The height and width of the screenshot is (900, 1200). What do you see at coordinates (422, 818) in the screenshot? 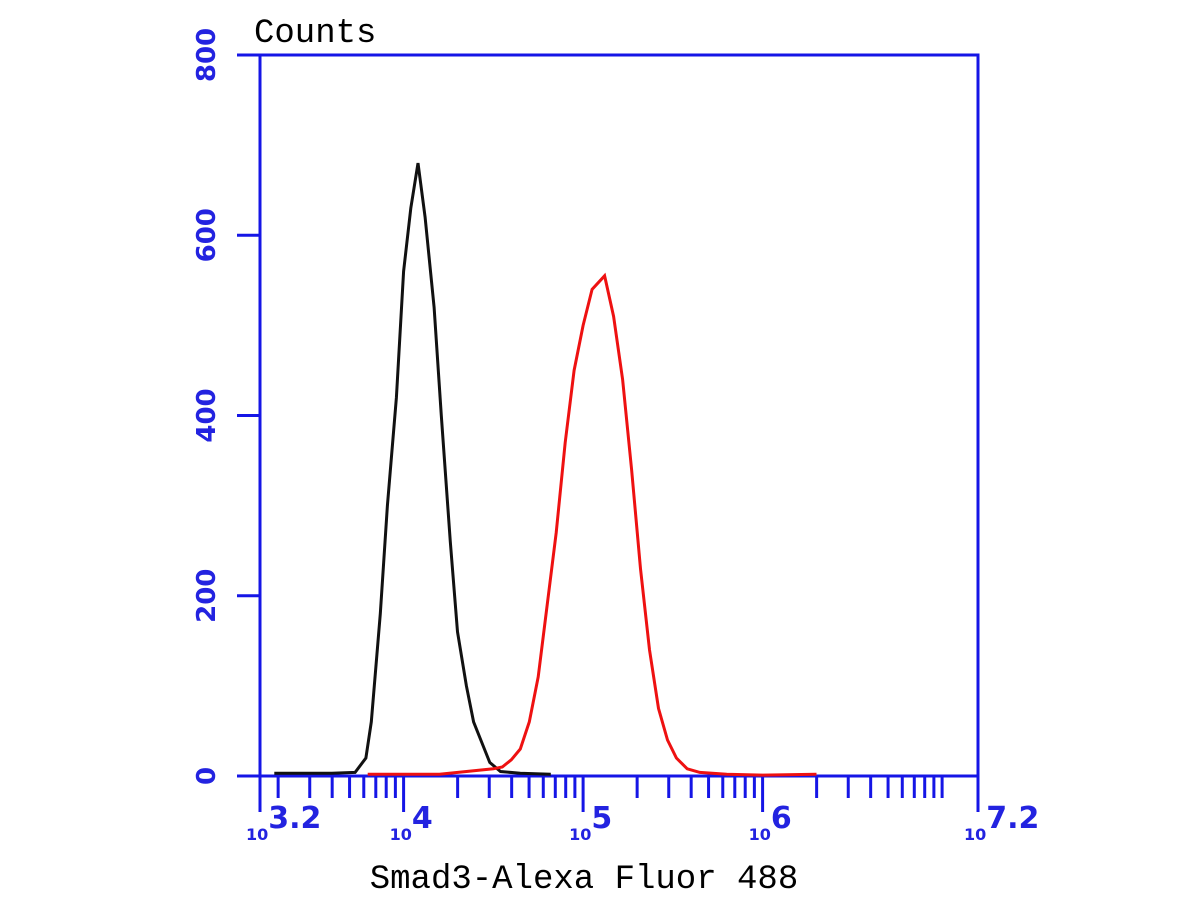
I see `x-tick-exponent: 4` at bounding box center [422, 818].